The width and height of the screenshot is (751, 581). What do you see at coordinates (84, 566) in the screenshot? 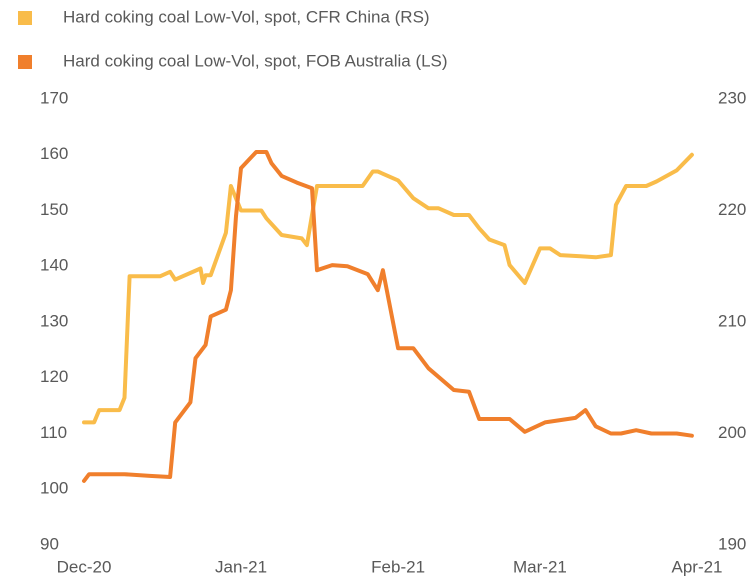
I see `x-tick-label: Dec-20` at bounding box center [84, 566].